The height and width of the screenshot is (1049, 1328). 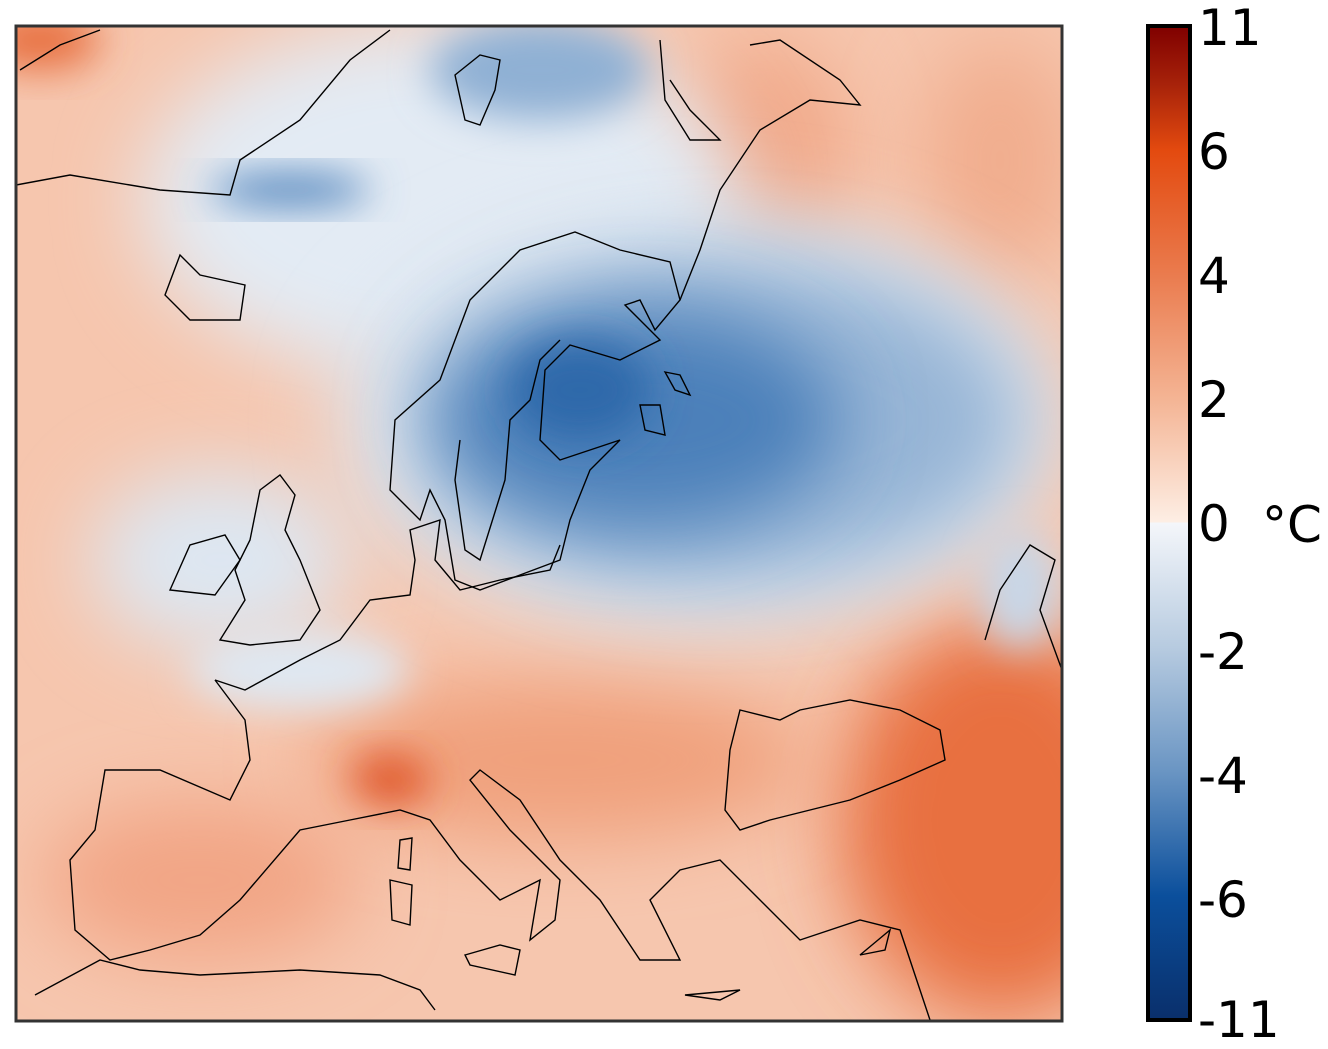 What do you see at coordinates (1292, 525) in the screenshot?
I see `colorbar-unit: °C` at bounding box center [1292, 525].